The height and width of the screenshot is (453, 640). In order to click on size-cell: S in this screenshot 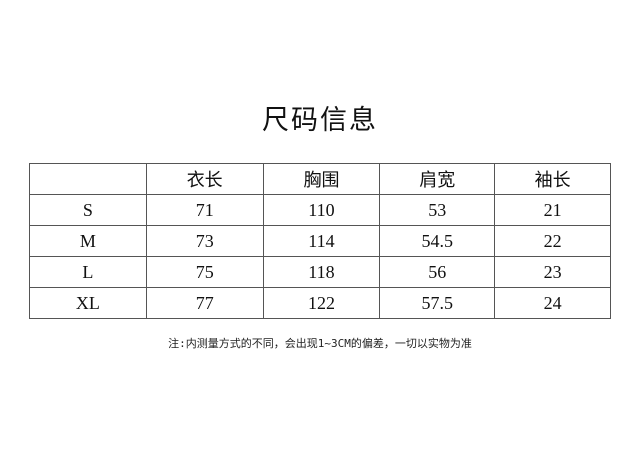, I will do `click(88, 210)`.